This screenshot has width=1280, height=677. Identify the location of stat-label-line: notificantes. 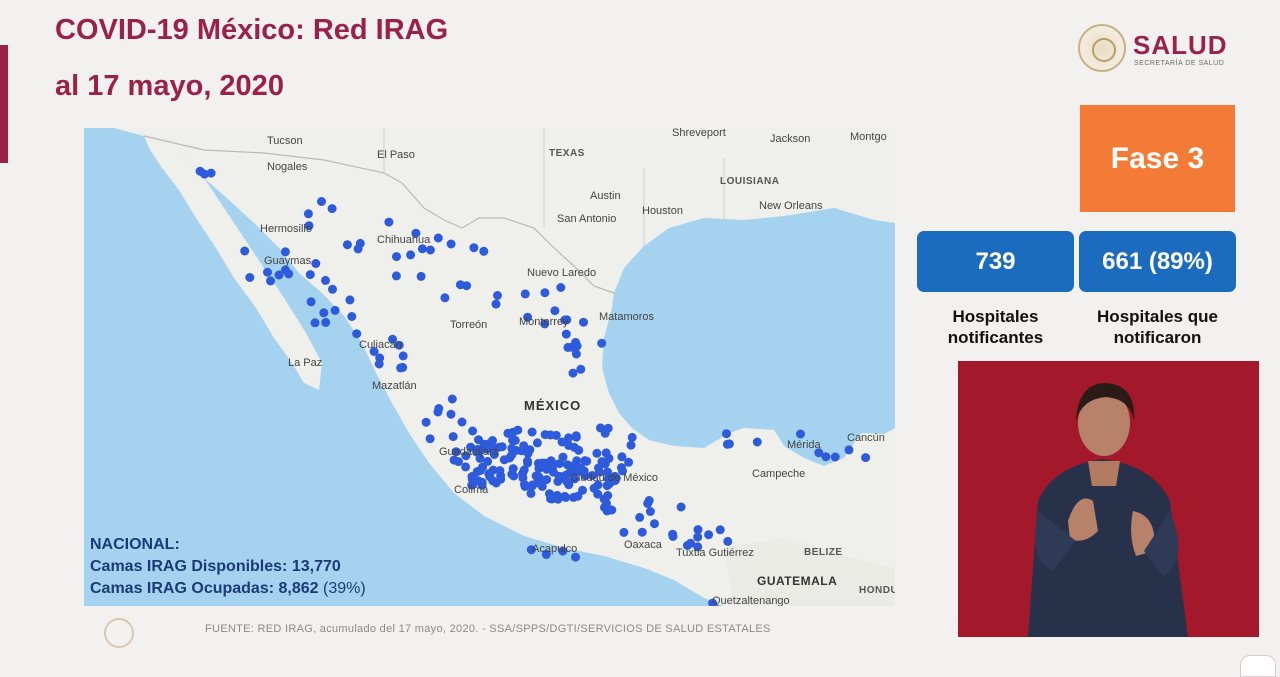
(995, 337).